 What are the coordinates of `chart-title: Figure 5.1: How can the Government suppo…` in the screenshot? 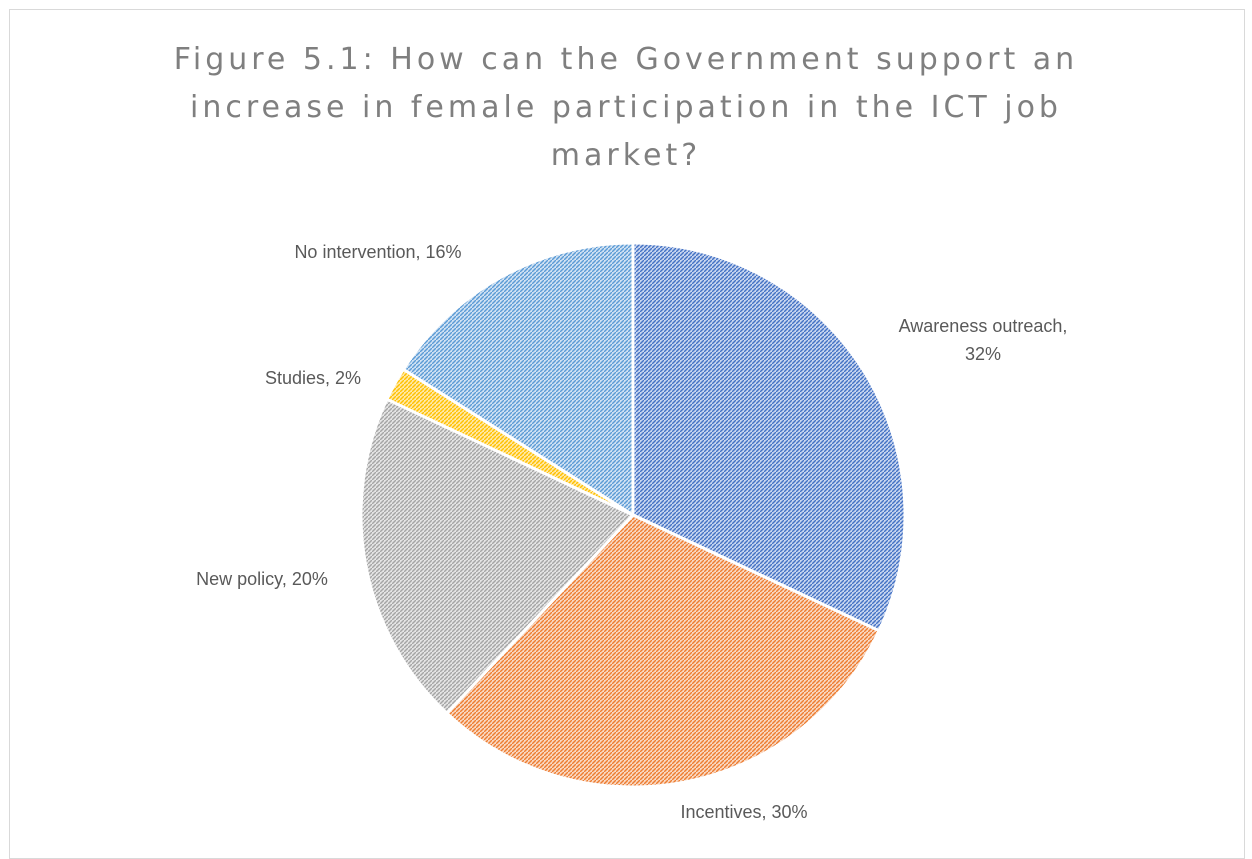 It's located at (626, 107).